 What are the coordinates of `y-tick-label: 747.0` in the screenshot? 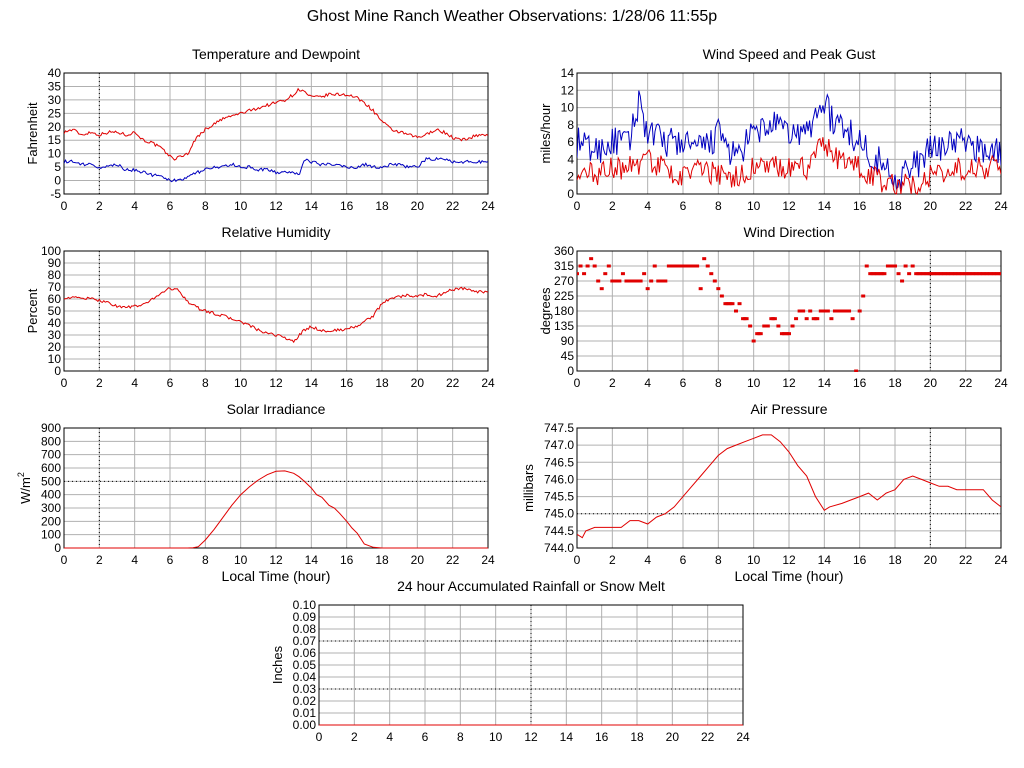 It's located at (559, 445).